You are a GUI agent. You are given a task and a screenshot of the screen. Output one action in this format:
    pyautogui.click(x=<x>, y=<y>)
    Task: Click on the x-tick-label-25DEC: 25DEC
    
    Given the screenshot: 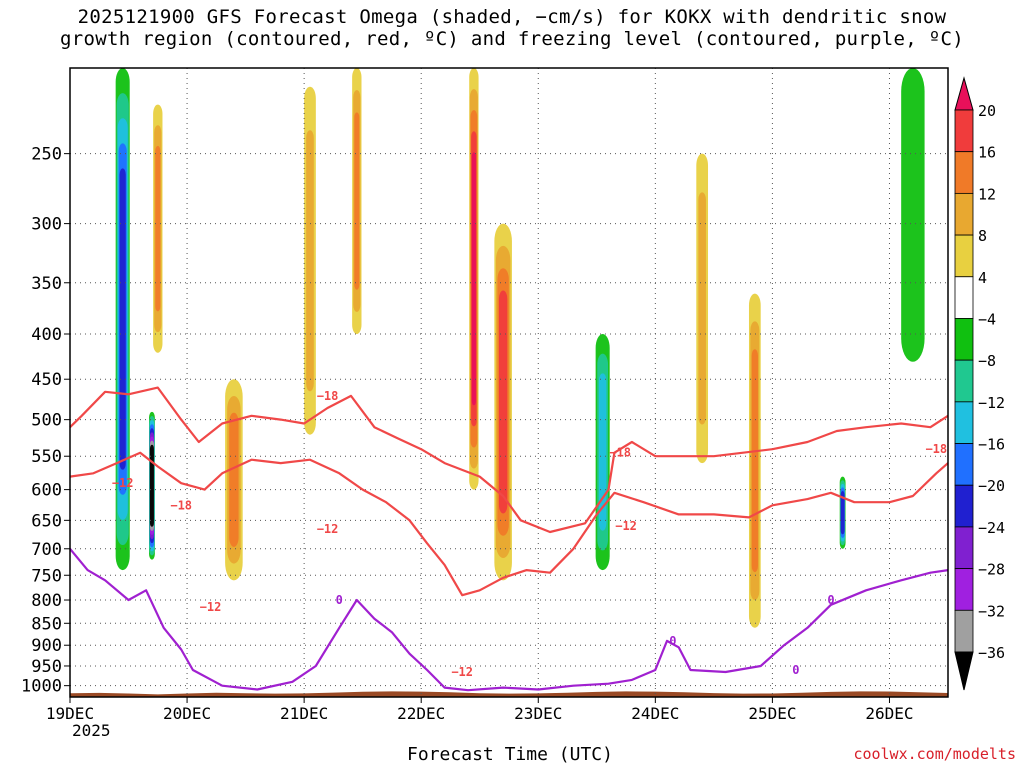 What is the action you would take?
    pyautogui.click(x=772, y=713)
    